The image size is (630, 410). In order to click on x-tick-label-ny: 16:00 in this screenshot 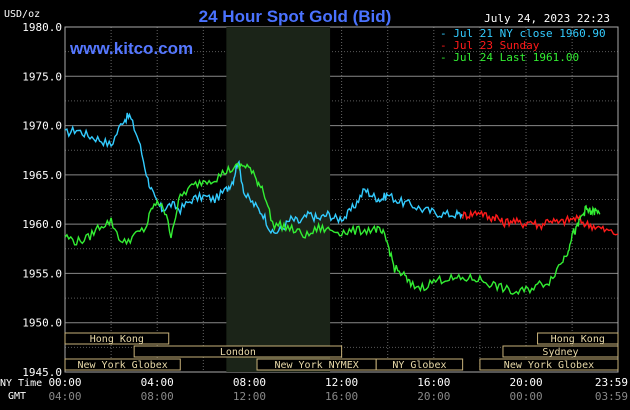, I will do `click(433, 382)`.